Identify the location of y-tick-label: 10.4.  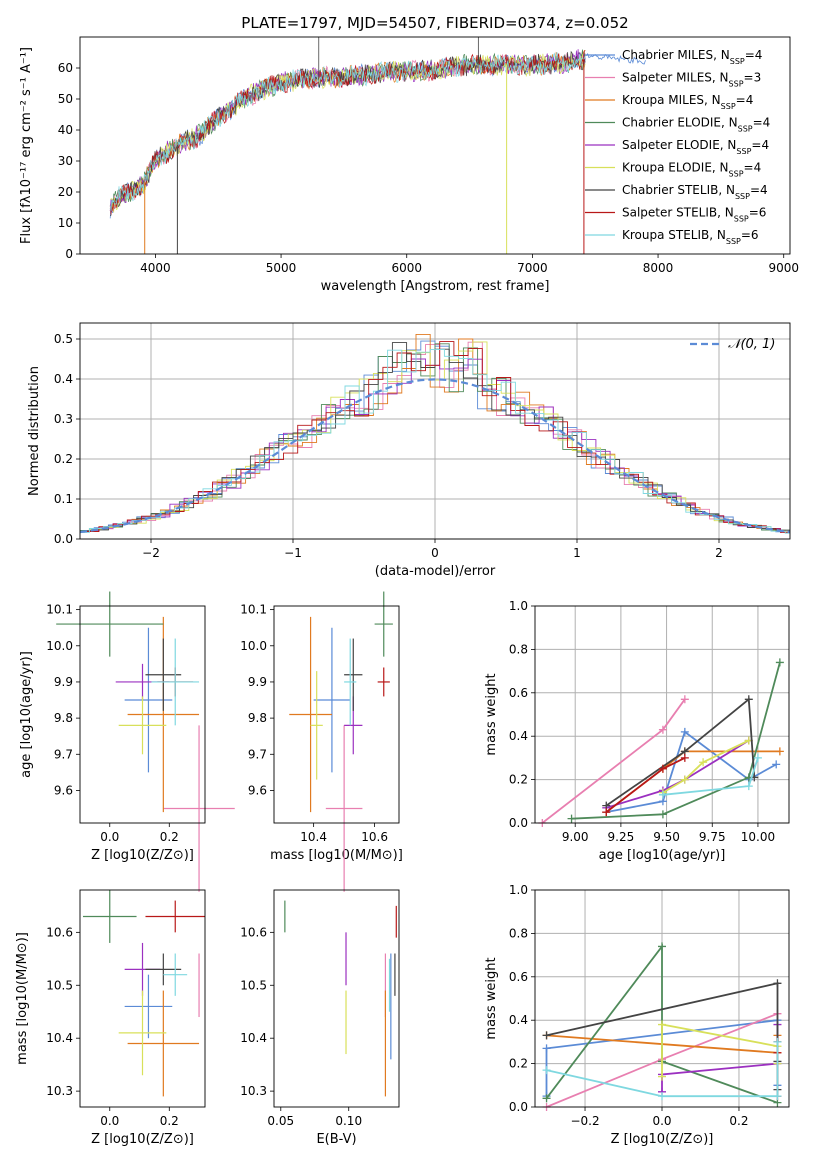
(253, 1038).